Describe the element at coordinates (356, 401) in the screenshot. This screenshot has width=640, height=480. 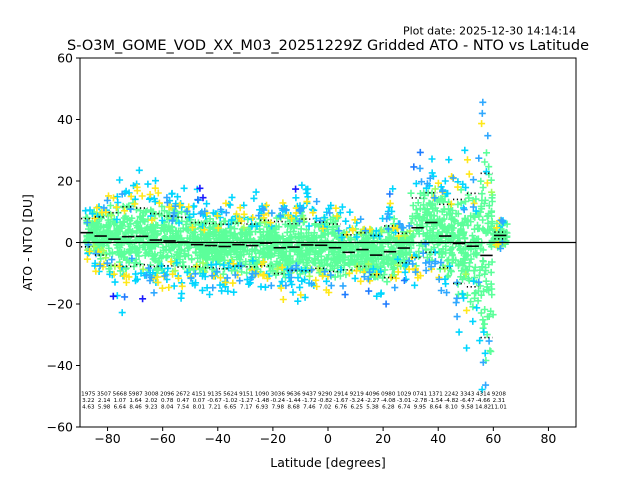
I see `bin-mean-label-17: -3.24` at that location.